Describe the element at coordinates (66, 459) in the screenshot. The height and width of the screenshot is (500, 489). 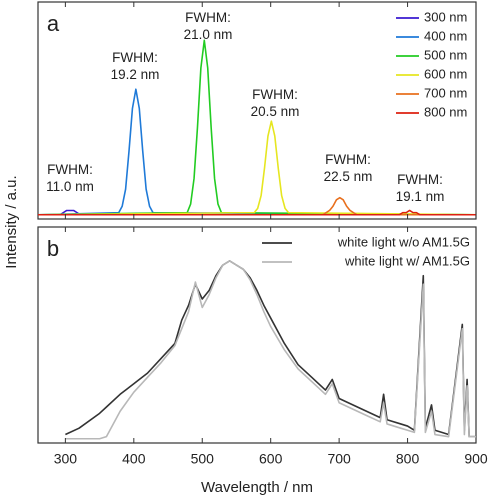
I see `x-tick-label: 300` at that location.